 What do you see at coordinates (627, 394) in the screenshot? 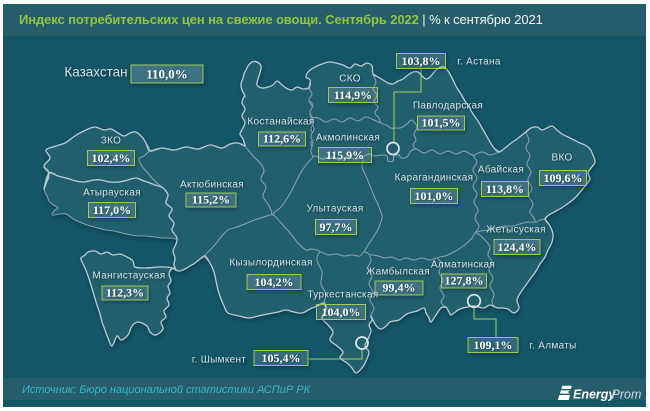
I see `svg-text: Prom` at bounding box center [627, 394].